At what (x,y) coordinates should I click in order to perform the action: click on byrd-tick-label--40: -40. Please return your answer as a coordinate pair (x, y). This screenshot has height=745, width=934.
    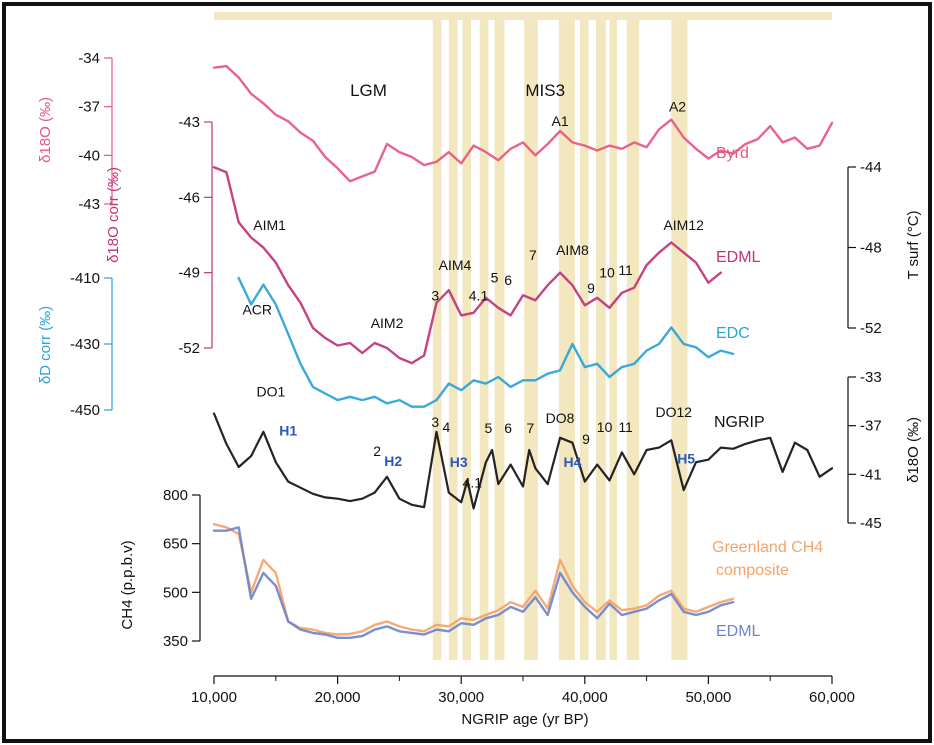
    Looking at the image, I should click on (89, 155).